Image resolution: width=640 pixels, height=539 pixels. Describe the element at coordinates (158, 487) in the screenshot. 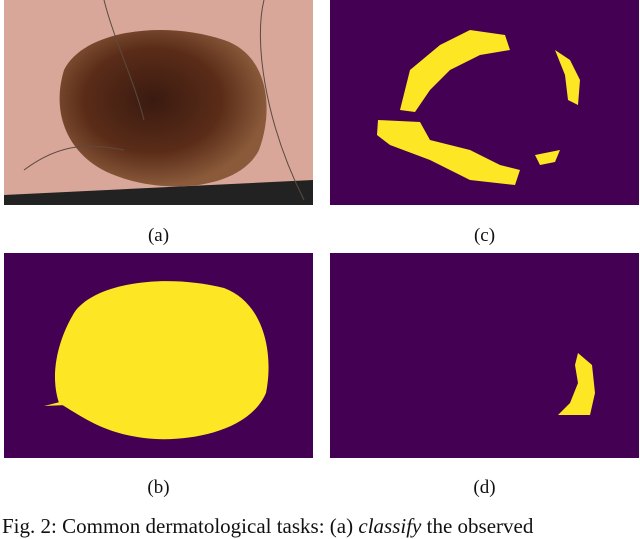

I see `panel-b-label: (b)` at that location.